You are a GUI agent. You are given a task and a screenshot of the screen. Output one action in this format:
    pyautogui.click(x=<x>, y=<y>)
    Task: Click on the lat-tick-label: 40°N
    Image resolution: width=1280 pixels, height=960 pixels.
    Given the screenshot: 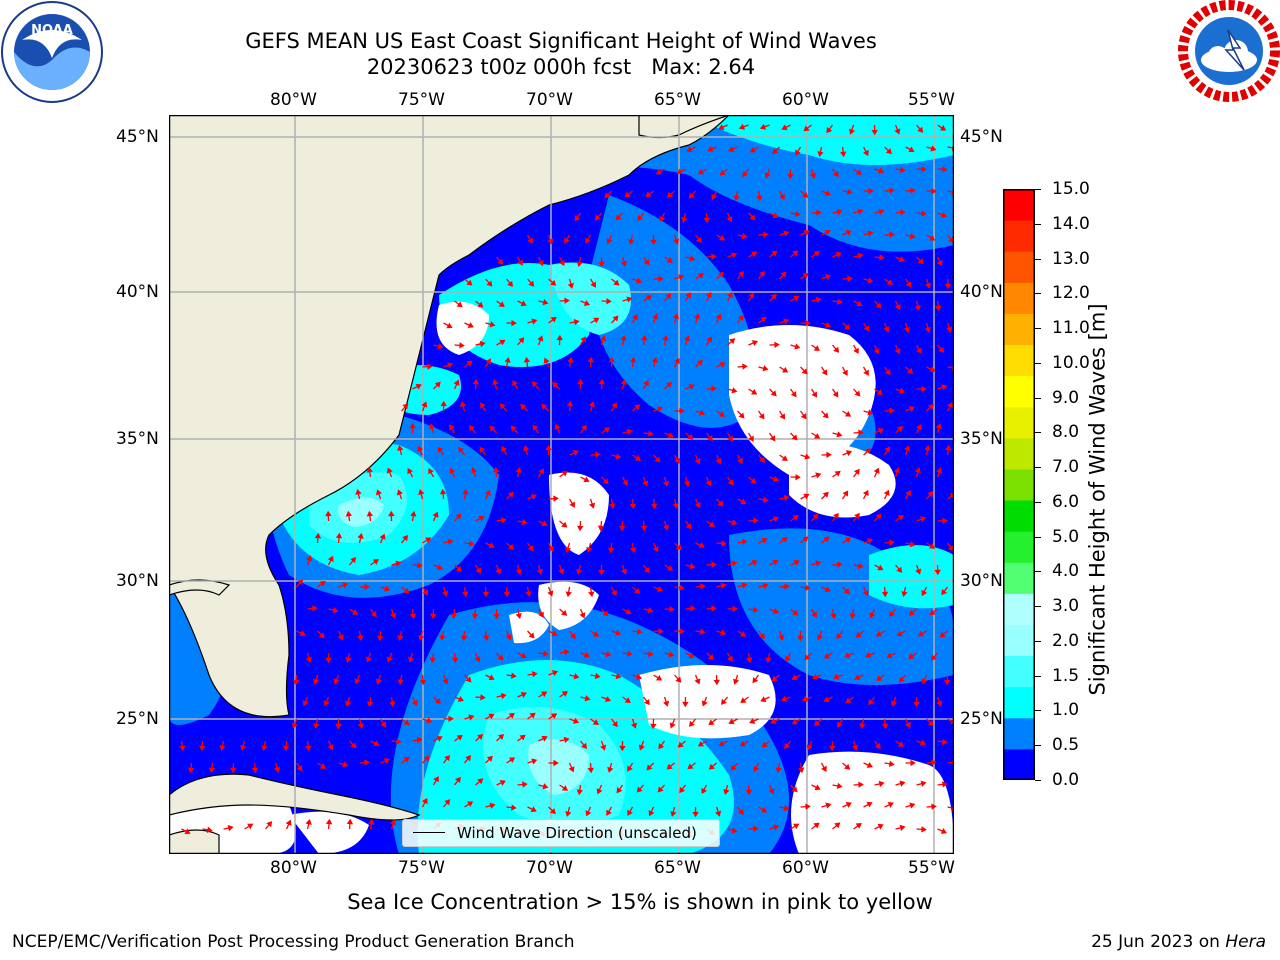 What is the action you would take?
    pyautogui.click(x=981, y=292)
    